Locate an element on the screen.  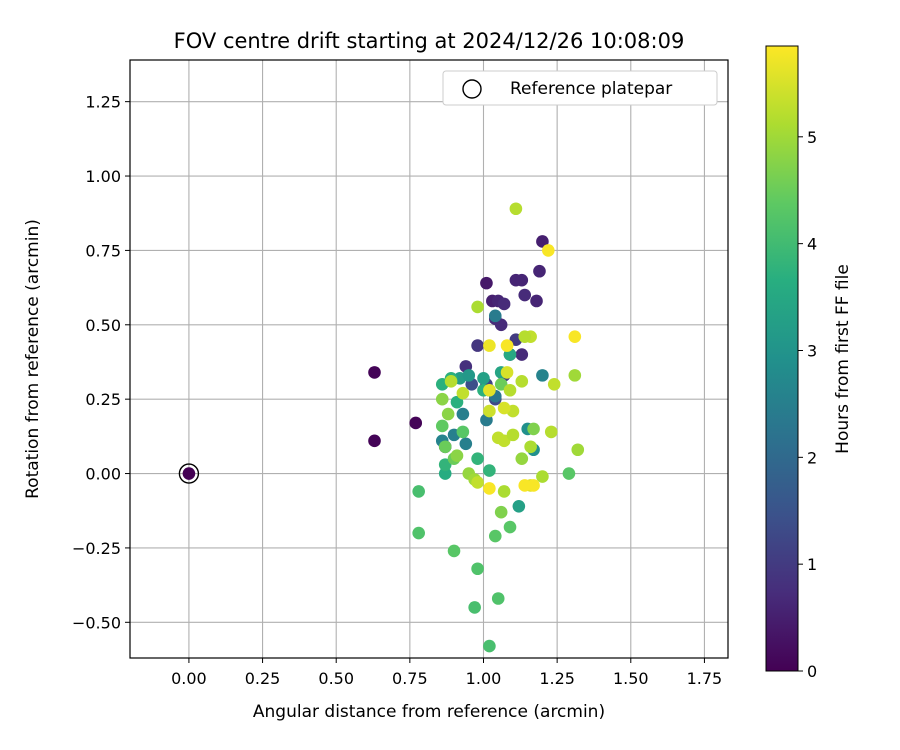
reference-ring is located at coordinates (189, 473).